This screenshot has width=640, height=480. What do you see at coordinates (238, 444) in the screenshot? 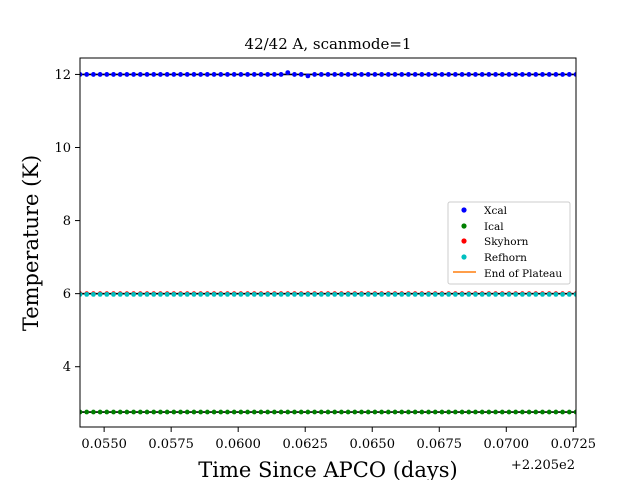
I see `x-tick-label: 0.0600` at bounding box center [238, 444].